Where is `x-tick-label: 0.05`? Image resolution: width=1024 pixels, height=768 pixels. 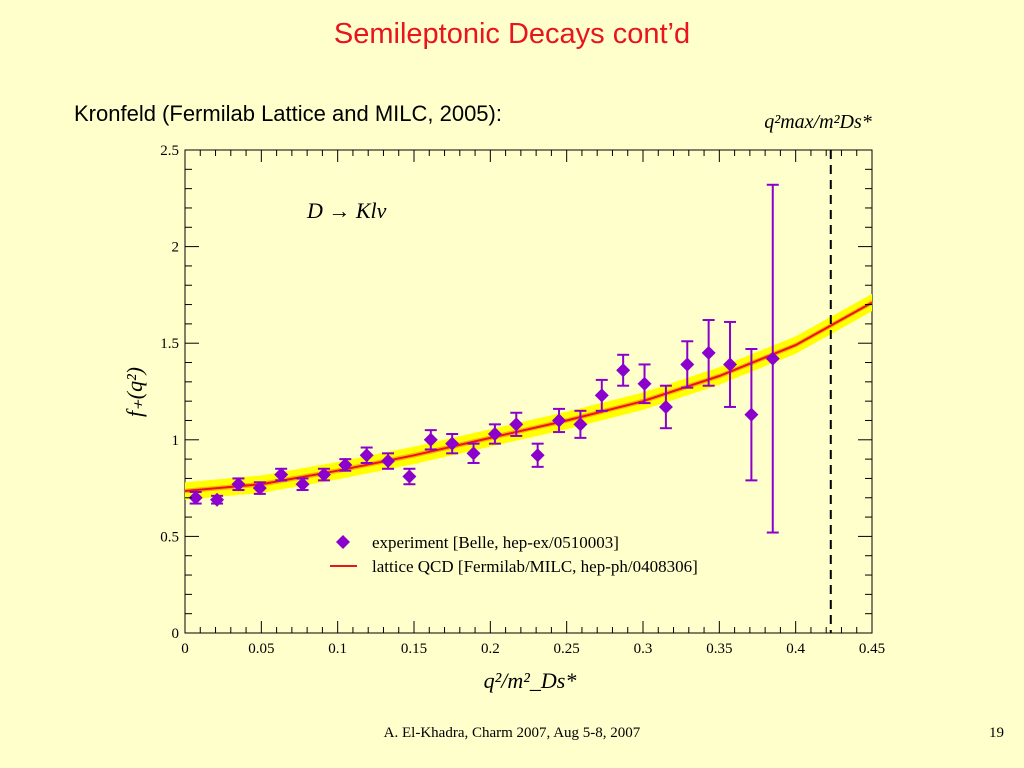
x-tick-label: 0.05 is located at coordinates (261, 649).